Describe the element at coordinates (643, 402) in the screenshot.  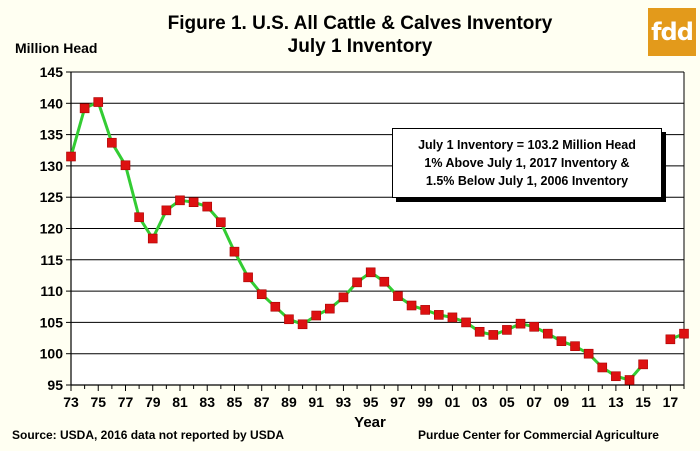
I see `x-tick-label: 15` at that location.